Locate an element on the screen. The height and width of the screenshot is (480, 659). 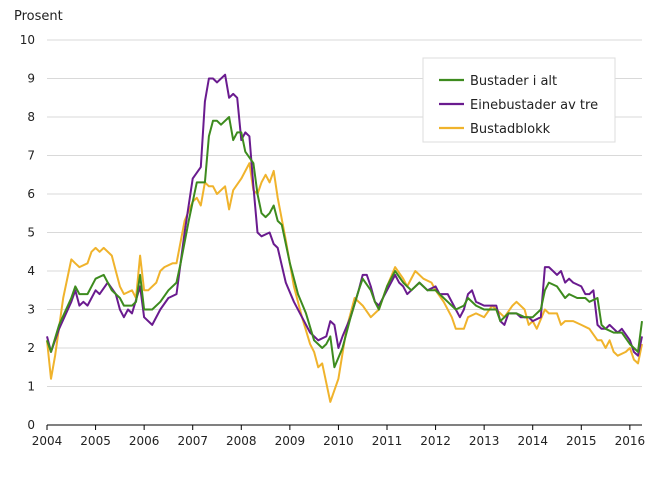
x-tick-label: 2009 is located at coordinates (290, 441).